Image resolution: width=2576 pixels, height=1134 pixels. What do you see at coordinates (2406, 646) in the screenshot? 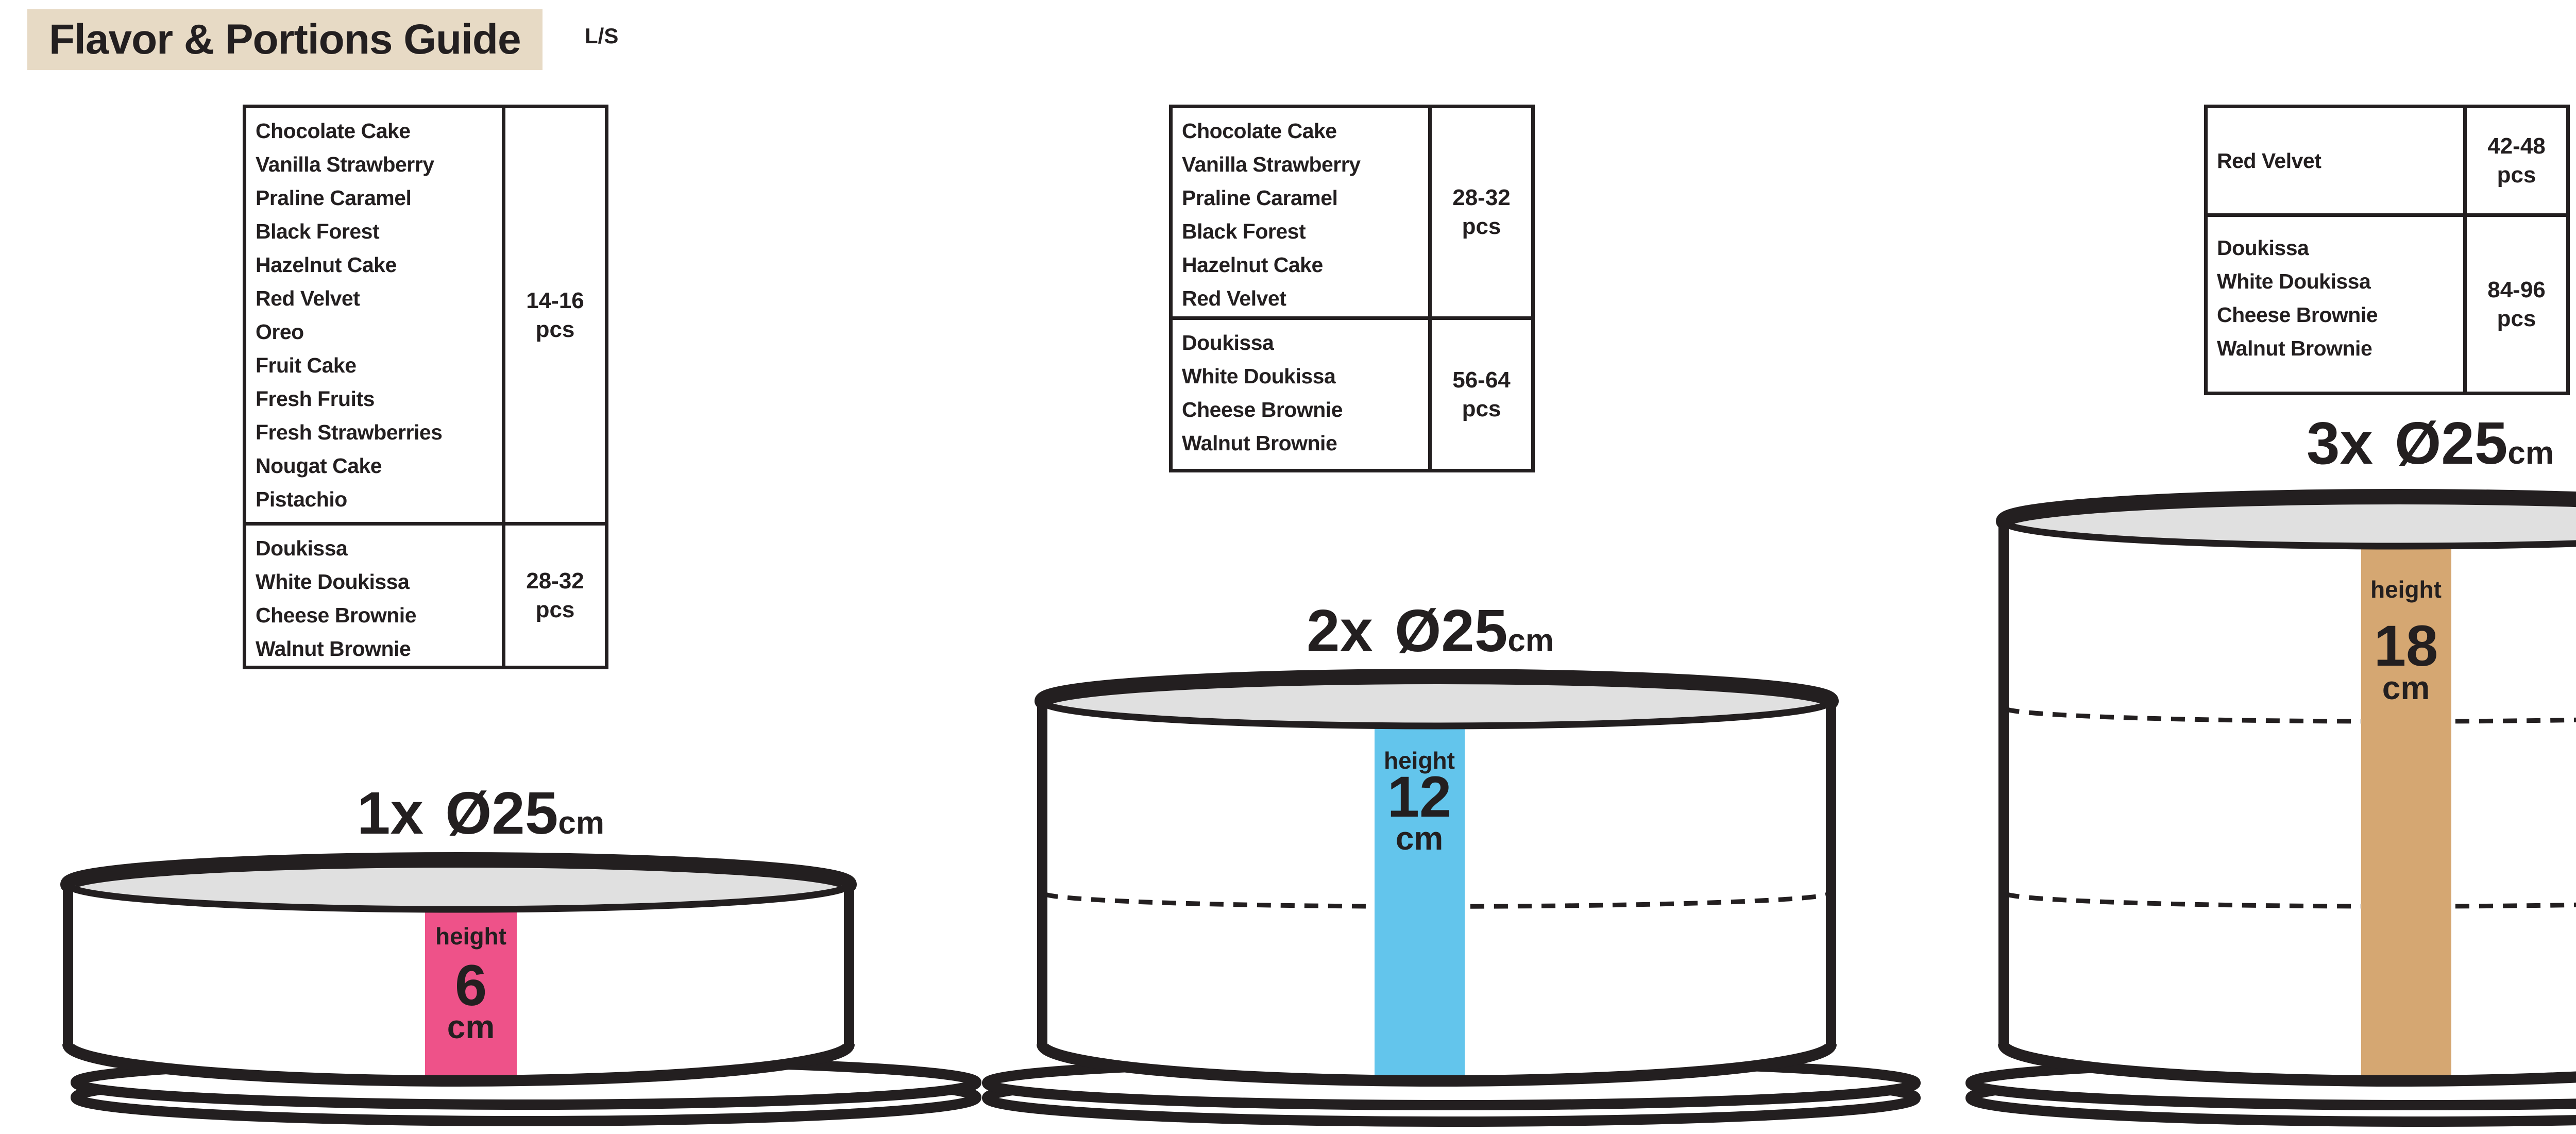
I see `height-value: 18` at bounding box center [2406, 646].